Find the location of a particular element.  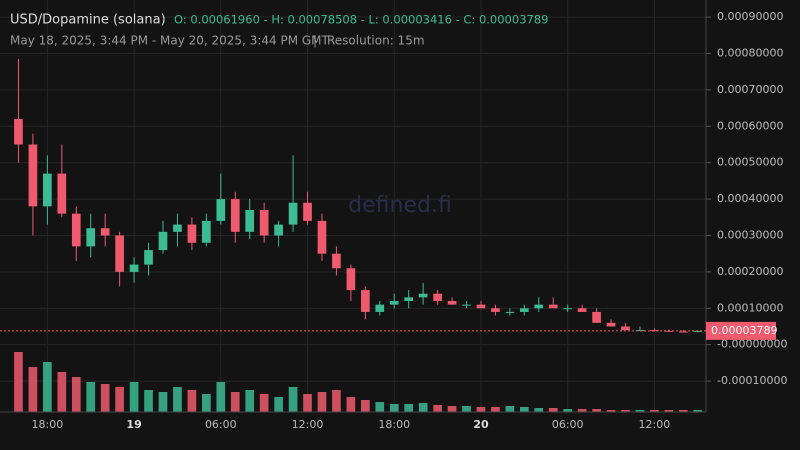

y-tick-label: 0.00060000 is located at coordinates (750, 125).